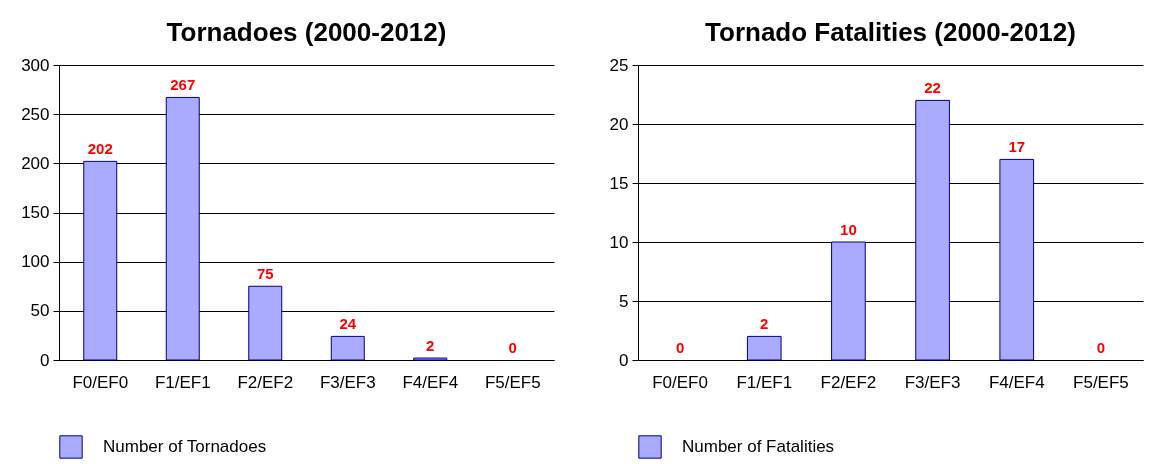 This screenshot has width=1163, height=464. I want to click on chart-title: Tornadoes (2000-2012), so click(306, 32).